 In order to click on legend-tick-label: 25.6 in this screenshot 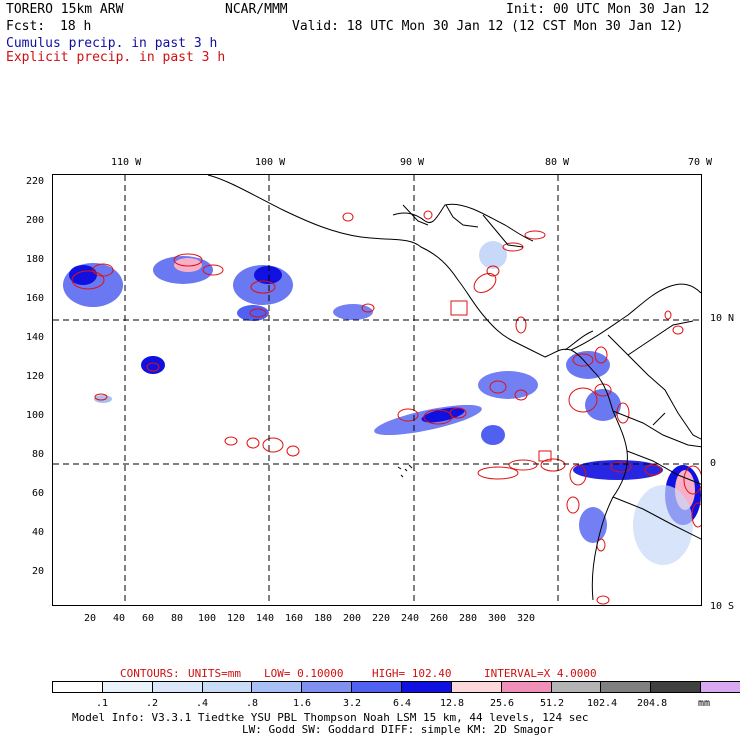, I will do `click(502, 703)`.